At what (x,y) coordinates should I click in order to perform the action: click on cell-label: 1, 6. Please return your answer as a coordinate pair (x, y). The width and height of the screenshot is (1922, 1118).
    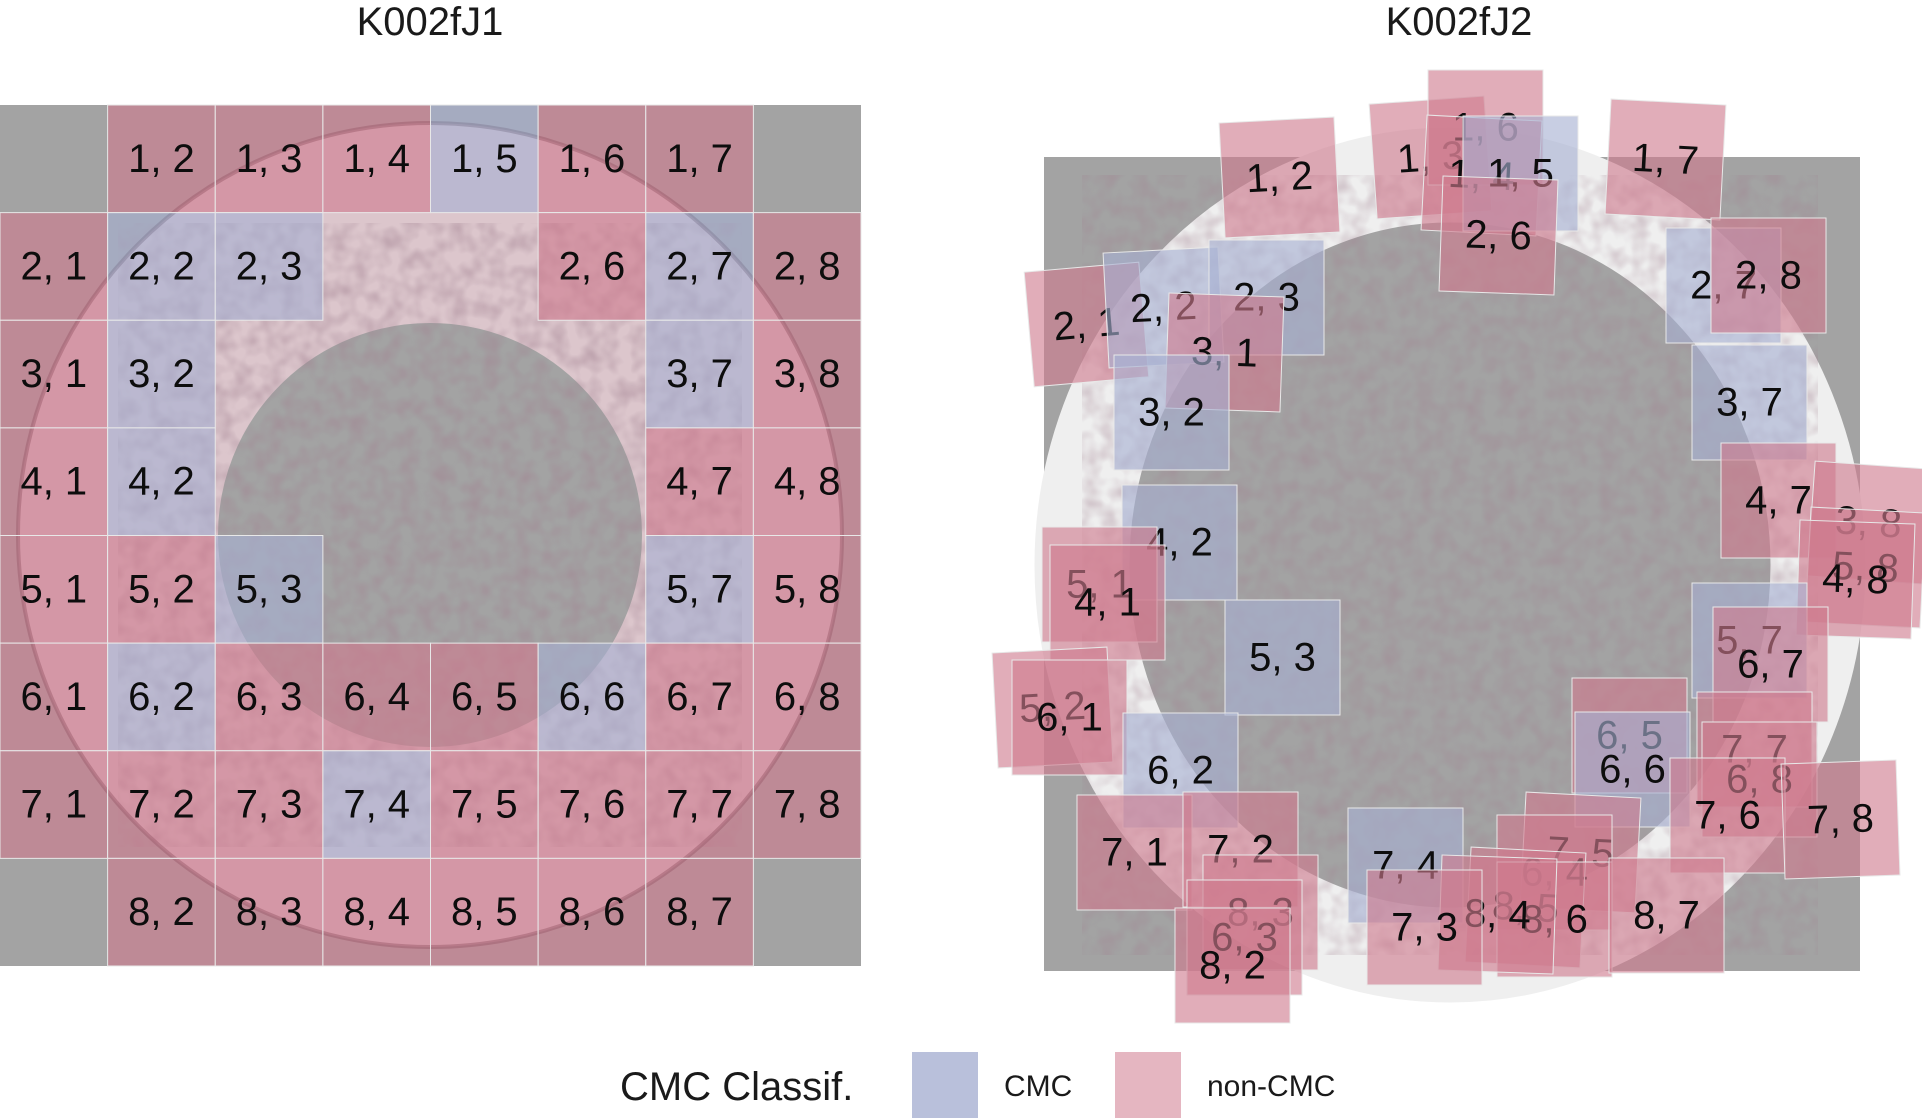
    Looking at the image, I should click on (592, 159).